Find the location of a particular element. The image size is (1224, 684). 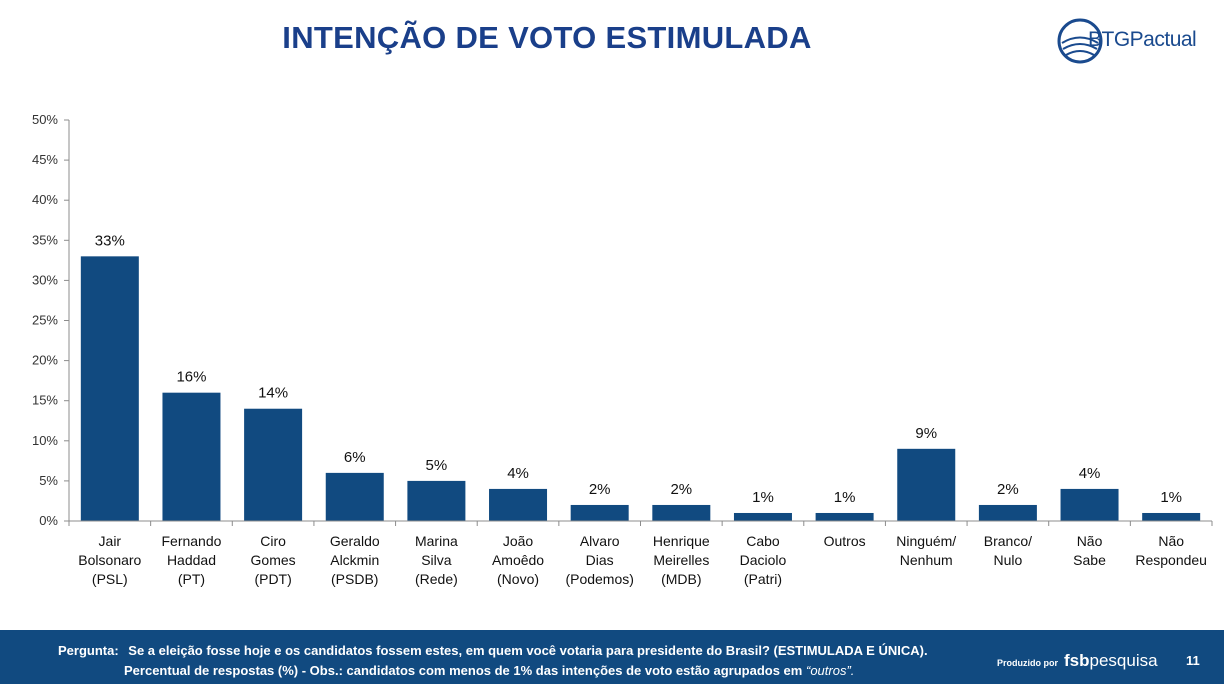

x-category-line: Bolsonaro is located at coordinates (109, 560).